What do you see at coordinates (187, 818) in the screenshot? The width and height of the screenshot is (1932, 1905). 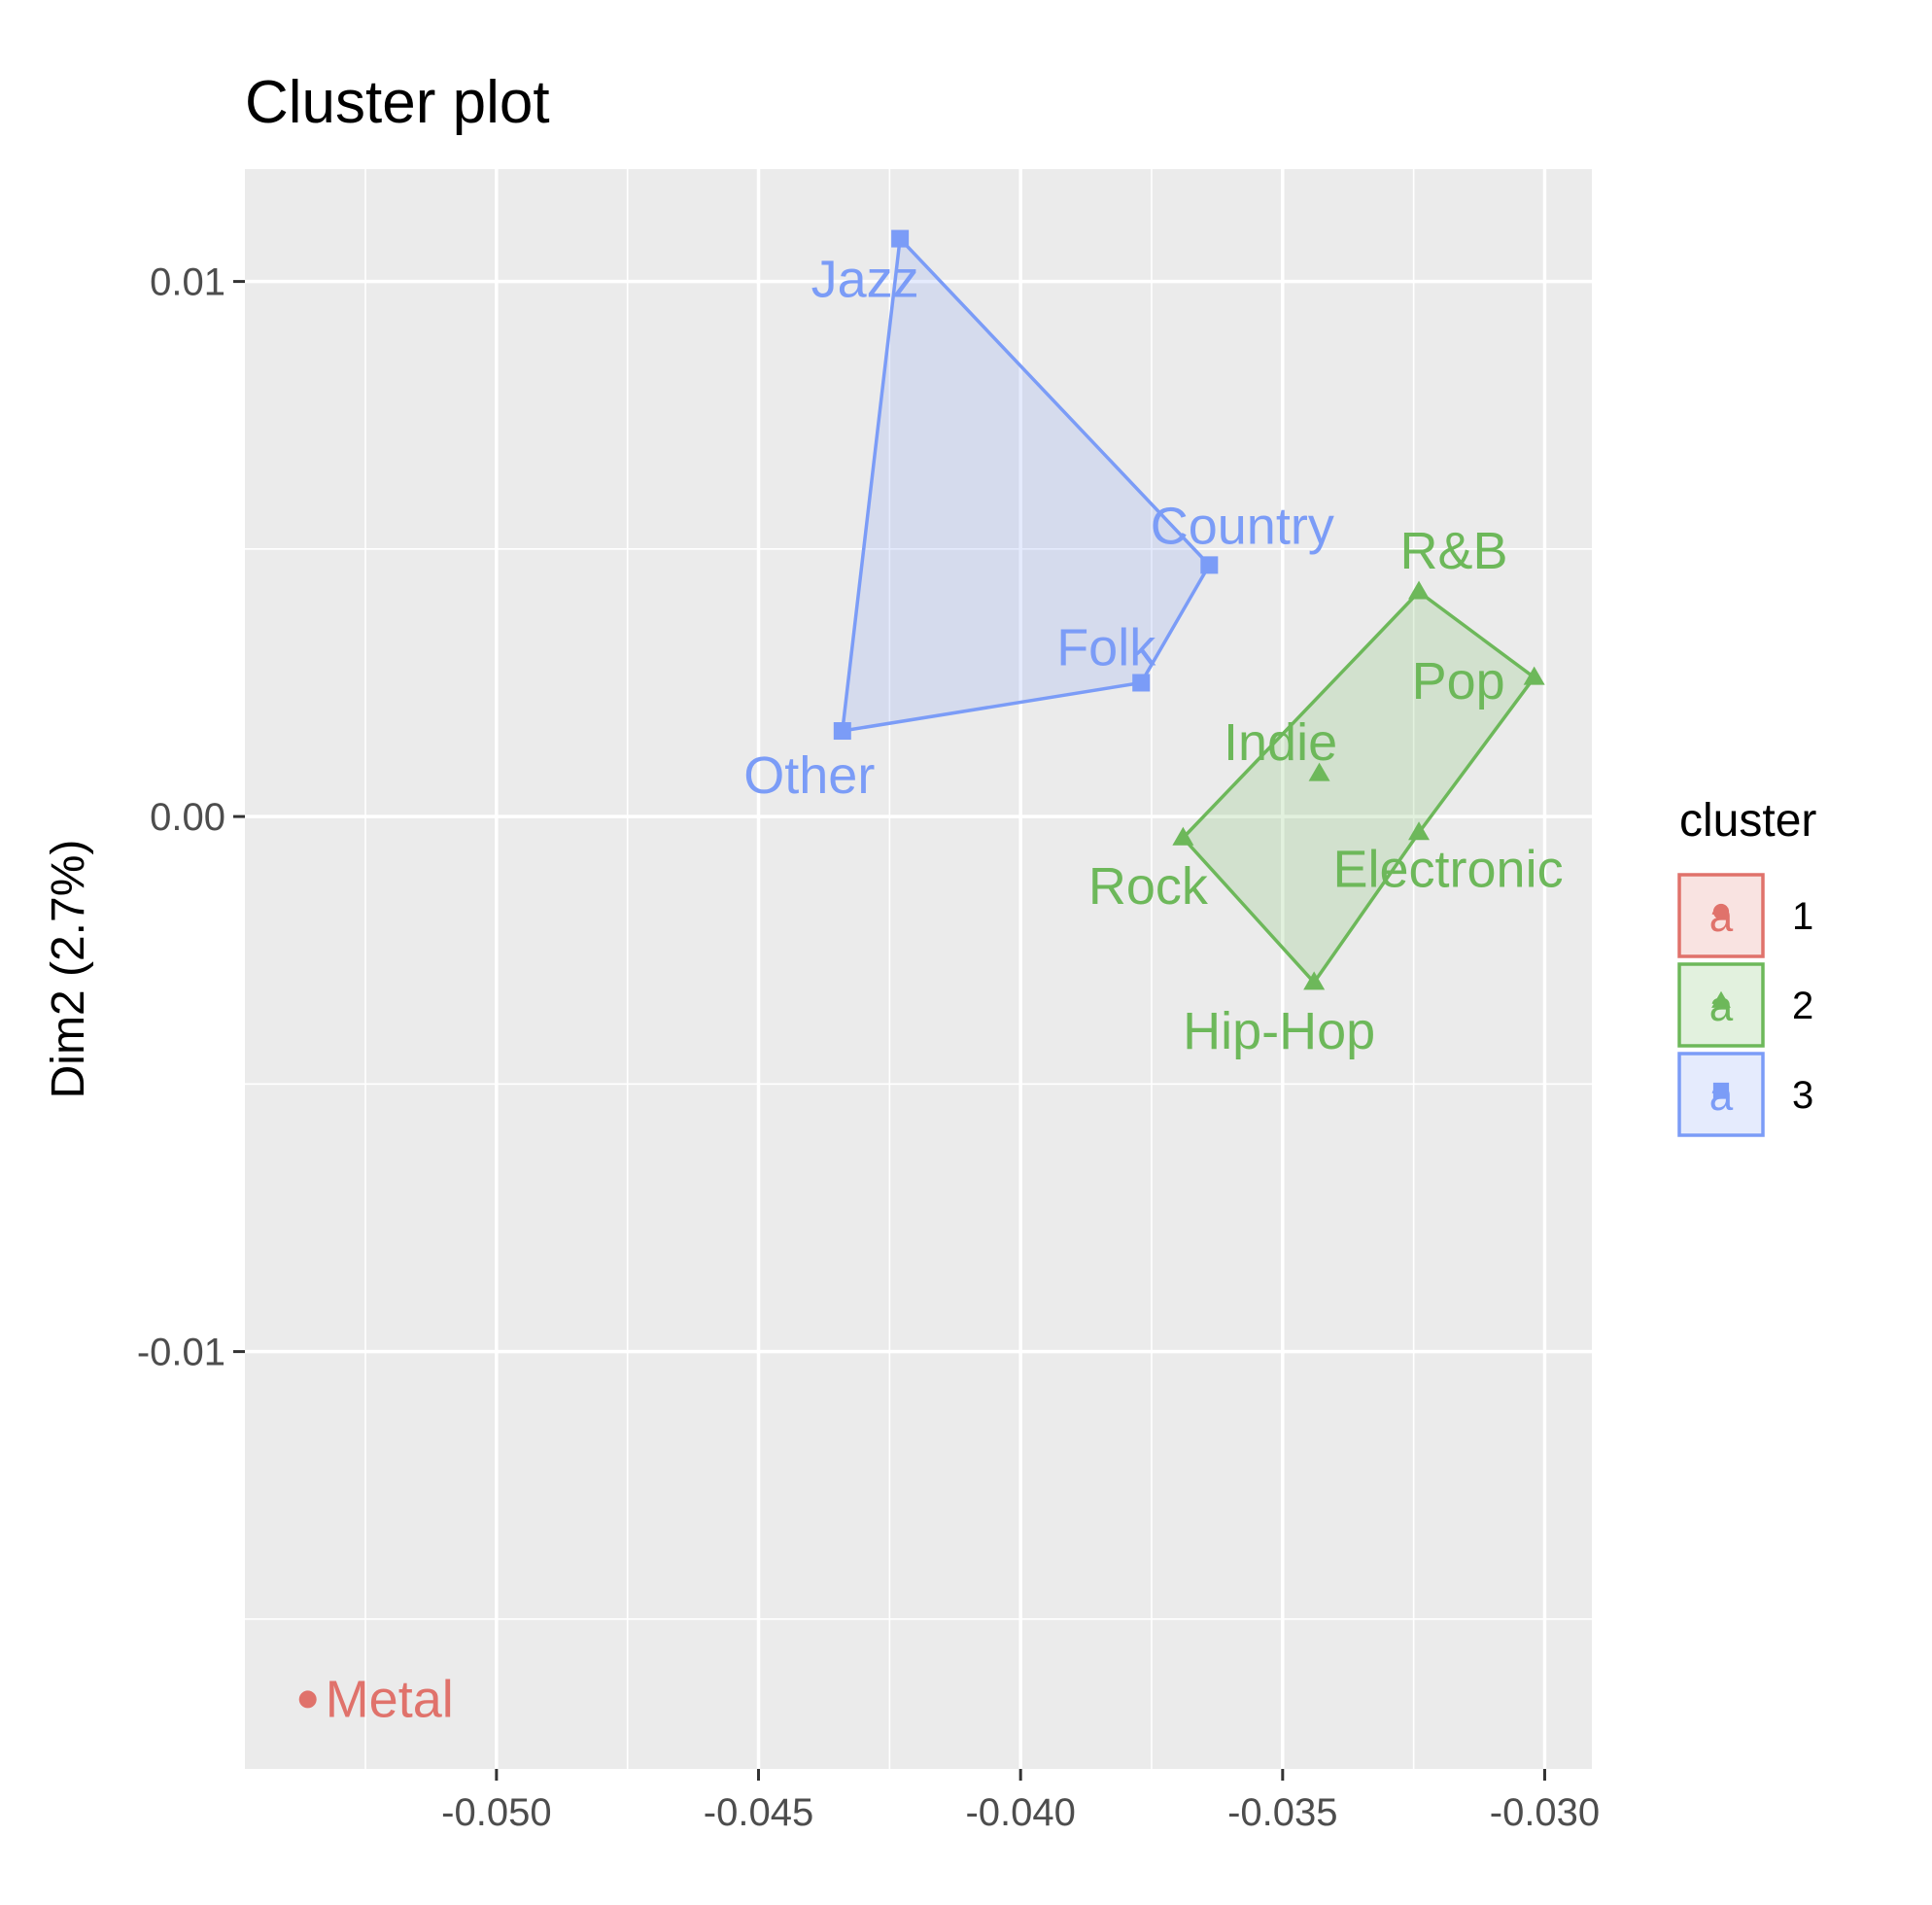 I see `y-tick-label: 0.00` at bounding box center [187, 818].